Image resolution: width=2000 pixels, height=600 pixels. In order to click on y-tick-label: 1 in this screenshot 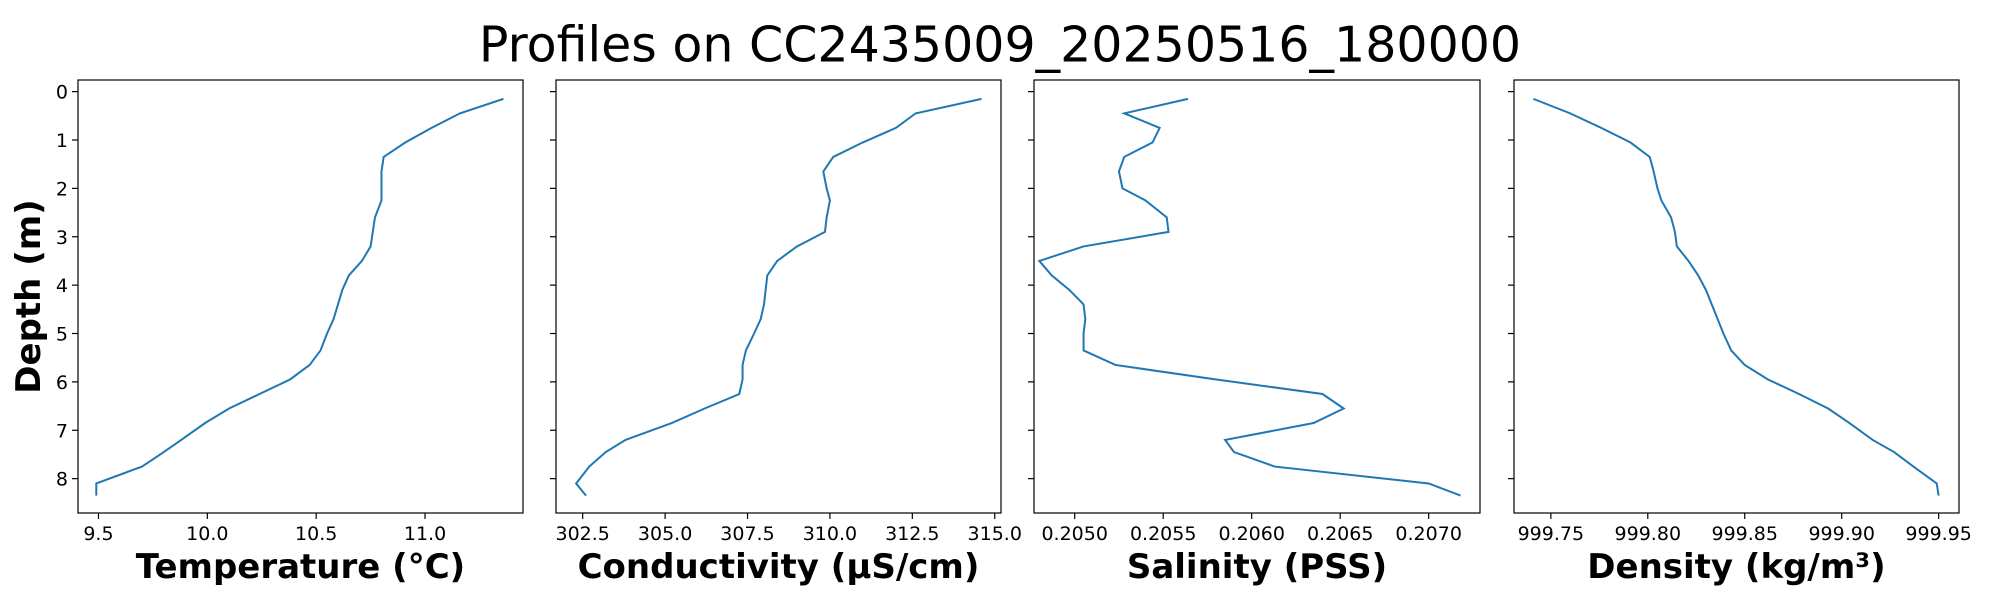, I will do `click(62, 141)`.